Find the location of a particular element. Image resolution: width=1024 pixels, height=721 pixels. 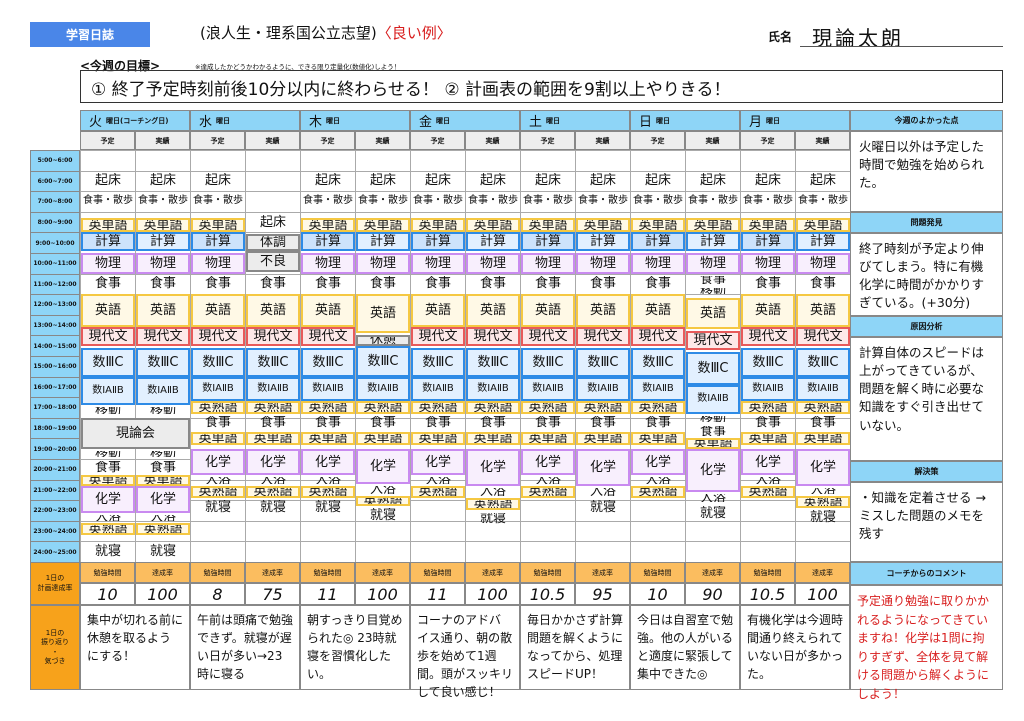

panel-text-good: 火曜日以外は予定した時間で勉強を始められた。 is located at coordinates (926, 171).